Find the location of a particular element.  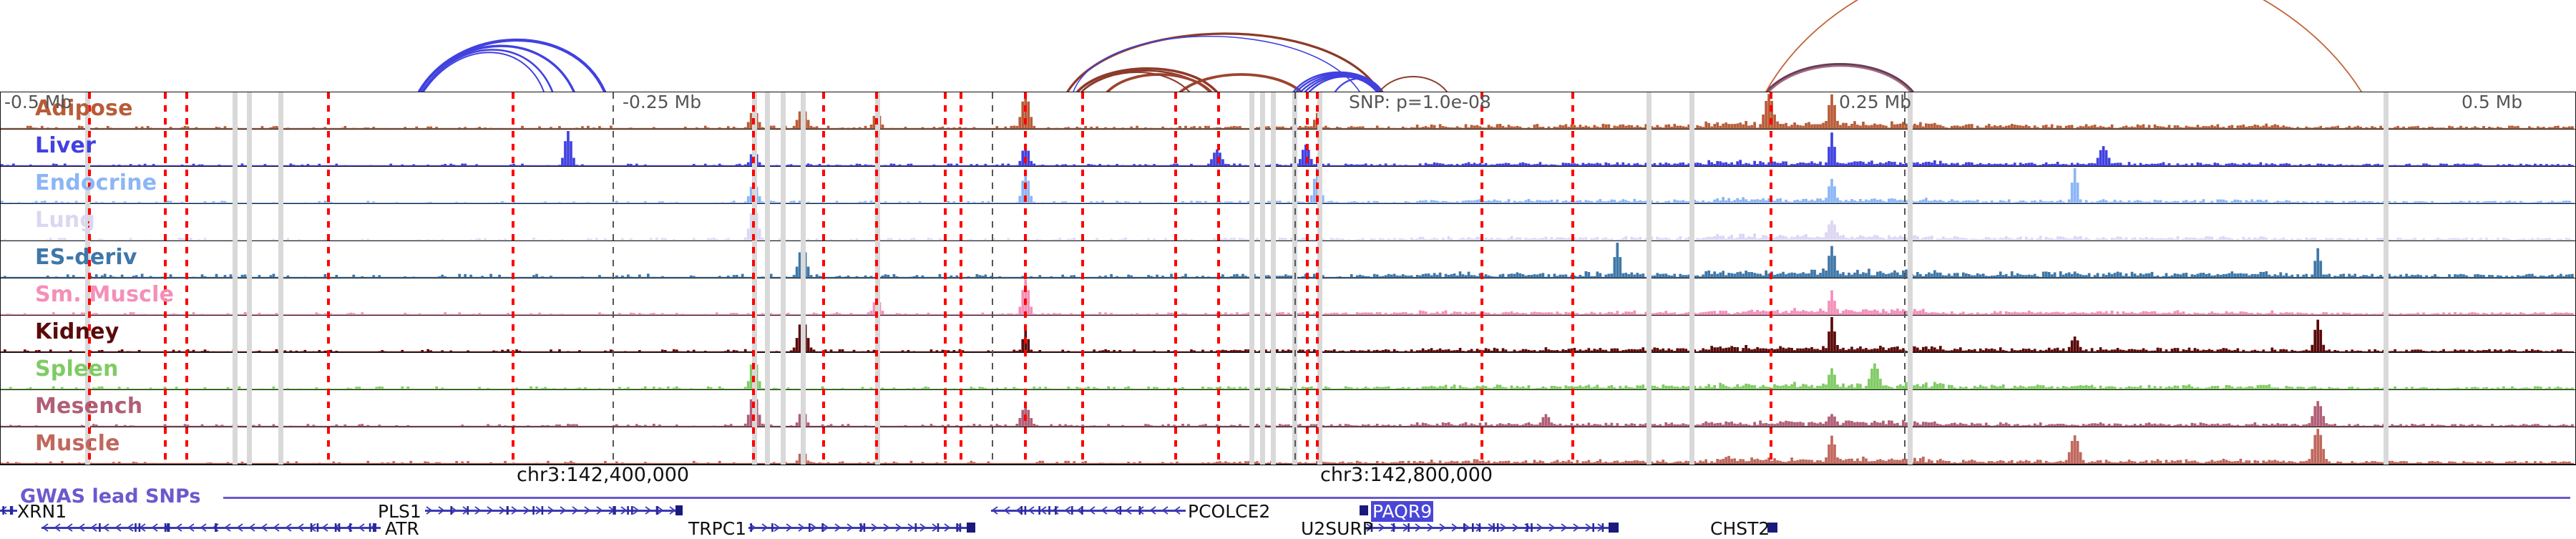

signal-liver is located at coordinates (1287, 149).